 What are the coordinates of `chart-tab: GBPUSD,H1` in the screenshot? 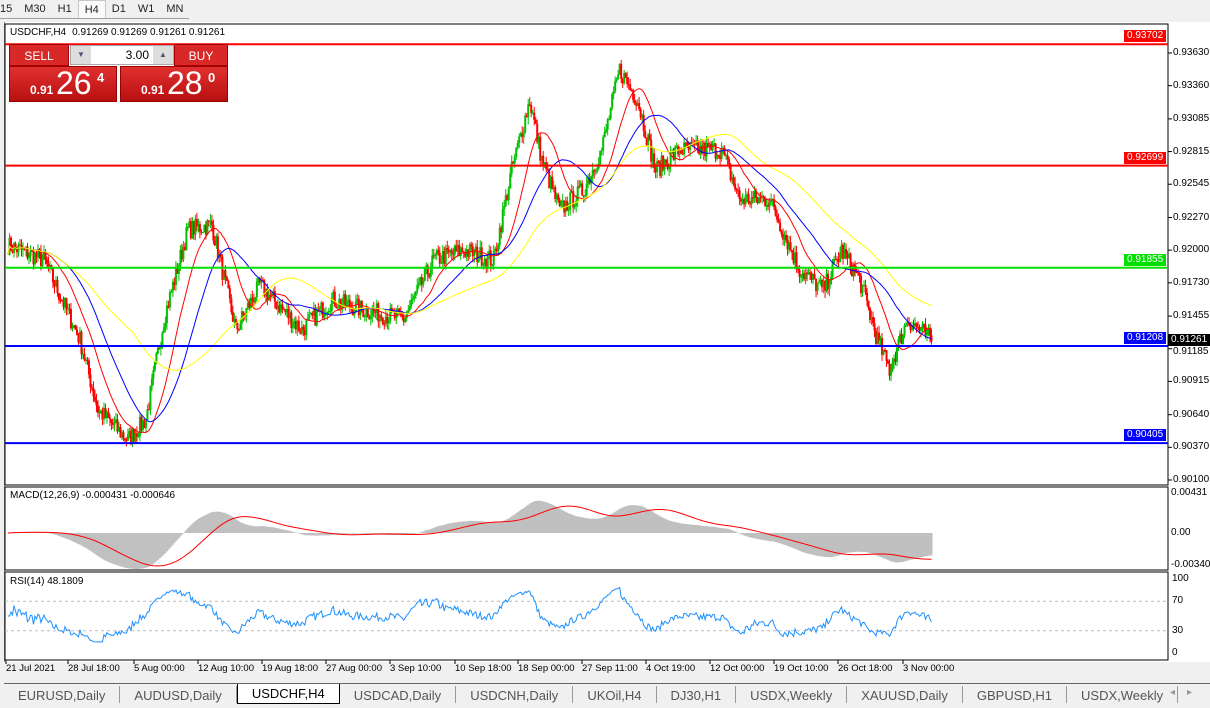 It's located at (1015, 694).